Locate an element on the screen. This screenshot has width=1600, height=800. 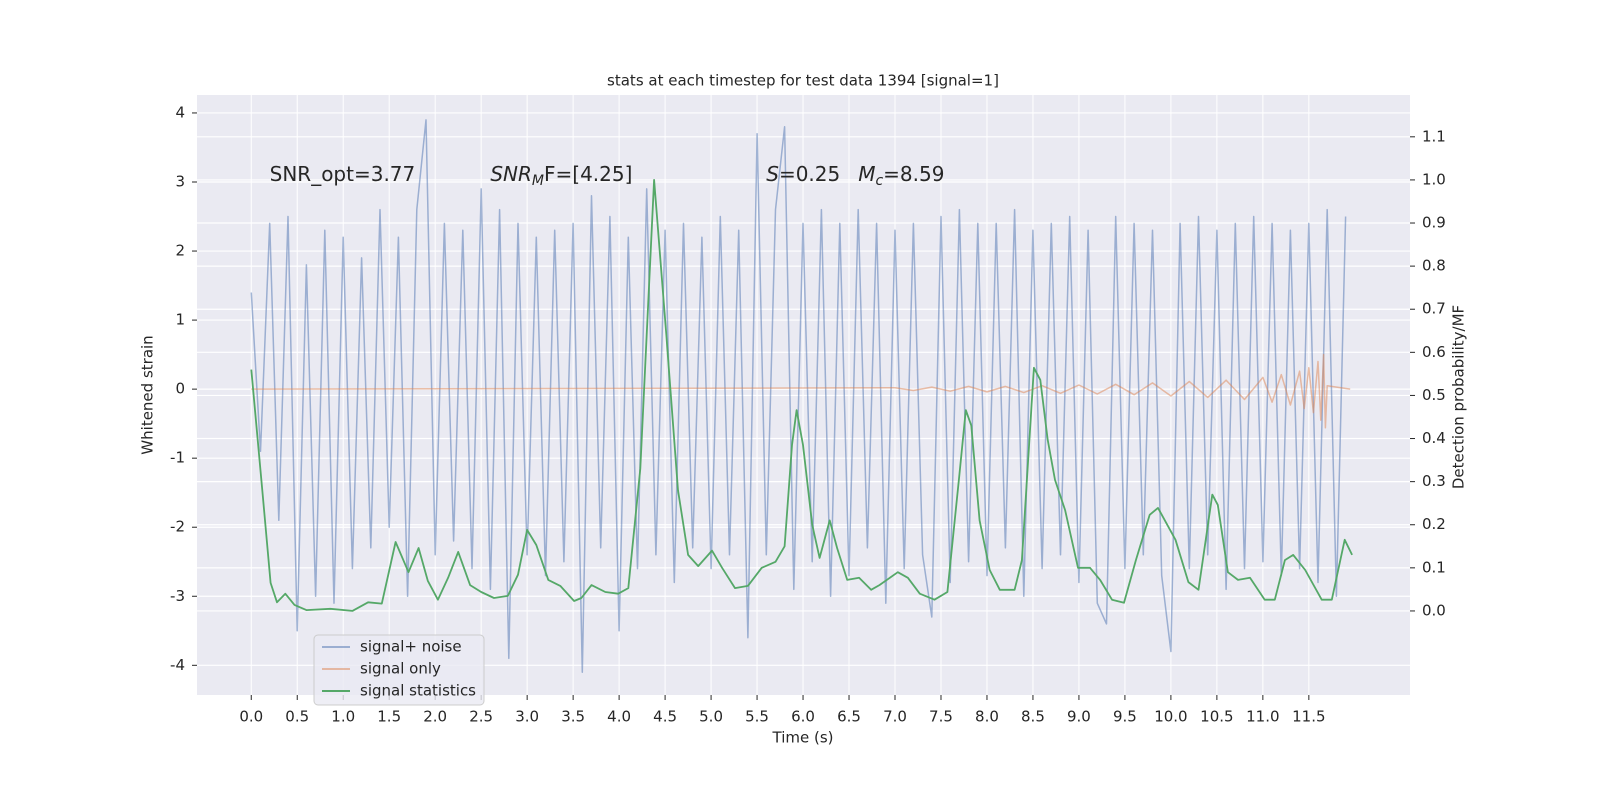
y-tick-label: -2 is located at coordinates (177, 527).